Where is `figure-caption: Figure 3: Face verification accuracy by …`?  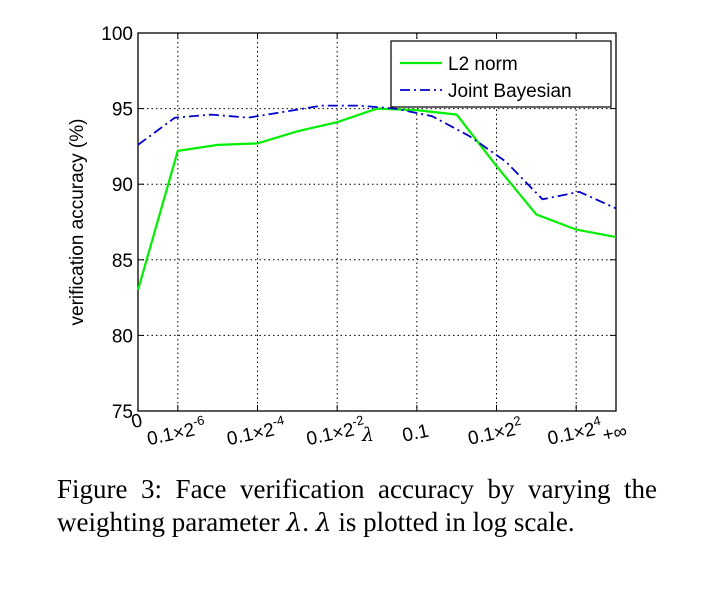 figure-caption: Figure 3: Face verification accuracy by … is located at coordinates (357, 506).